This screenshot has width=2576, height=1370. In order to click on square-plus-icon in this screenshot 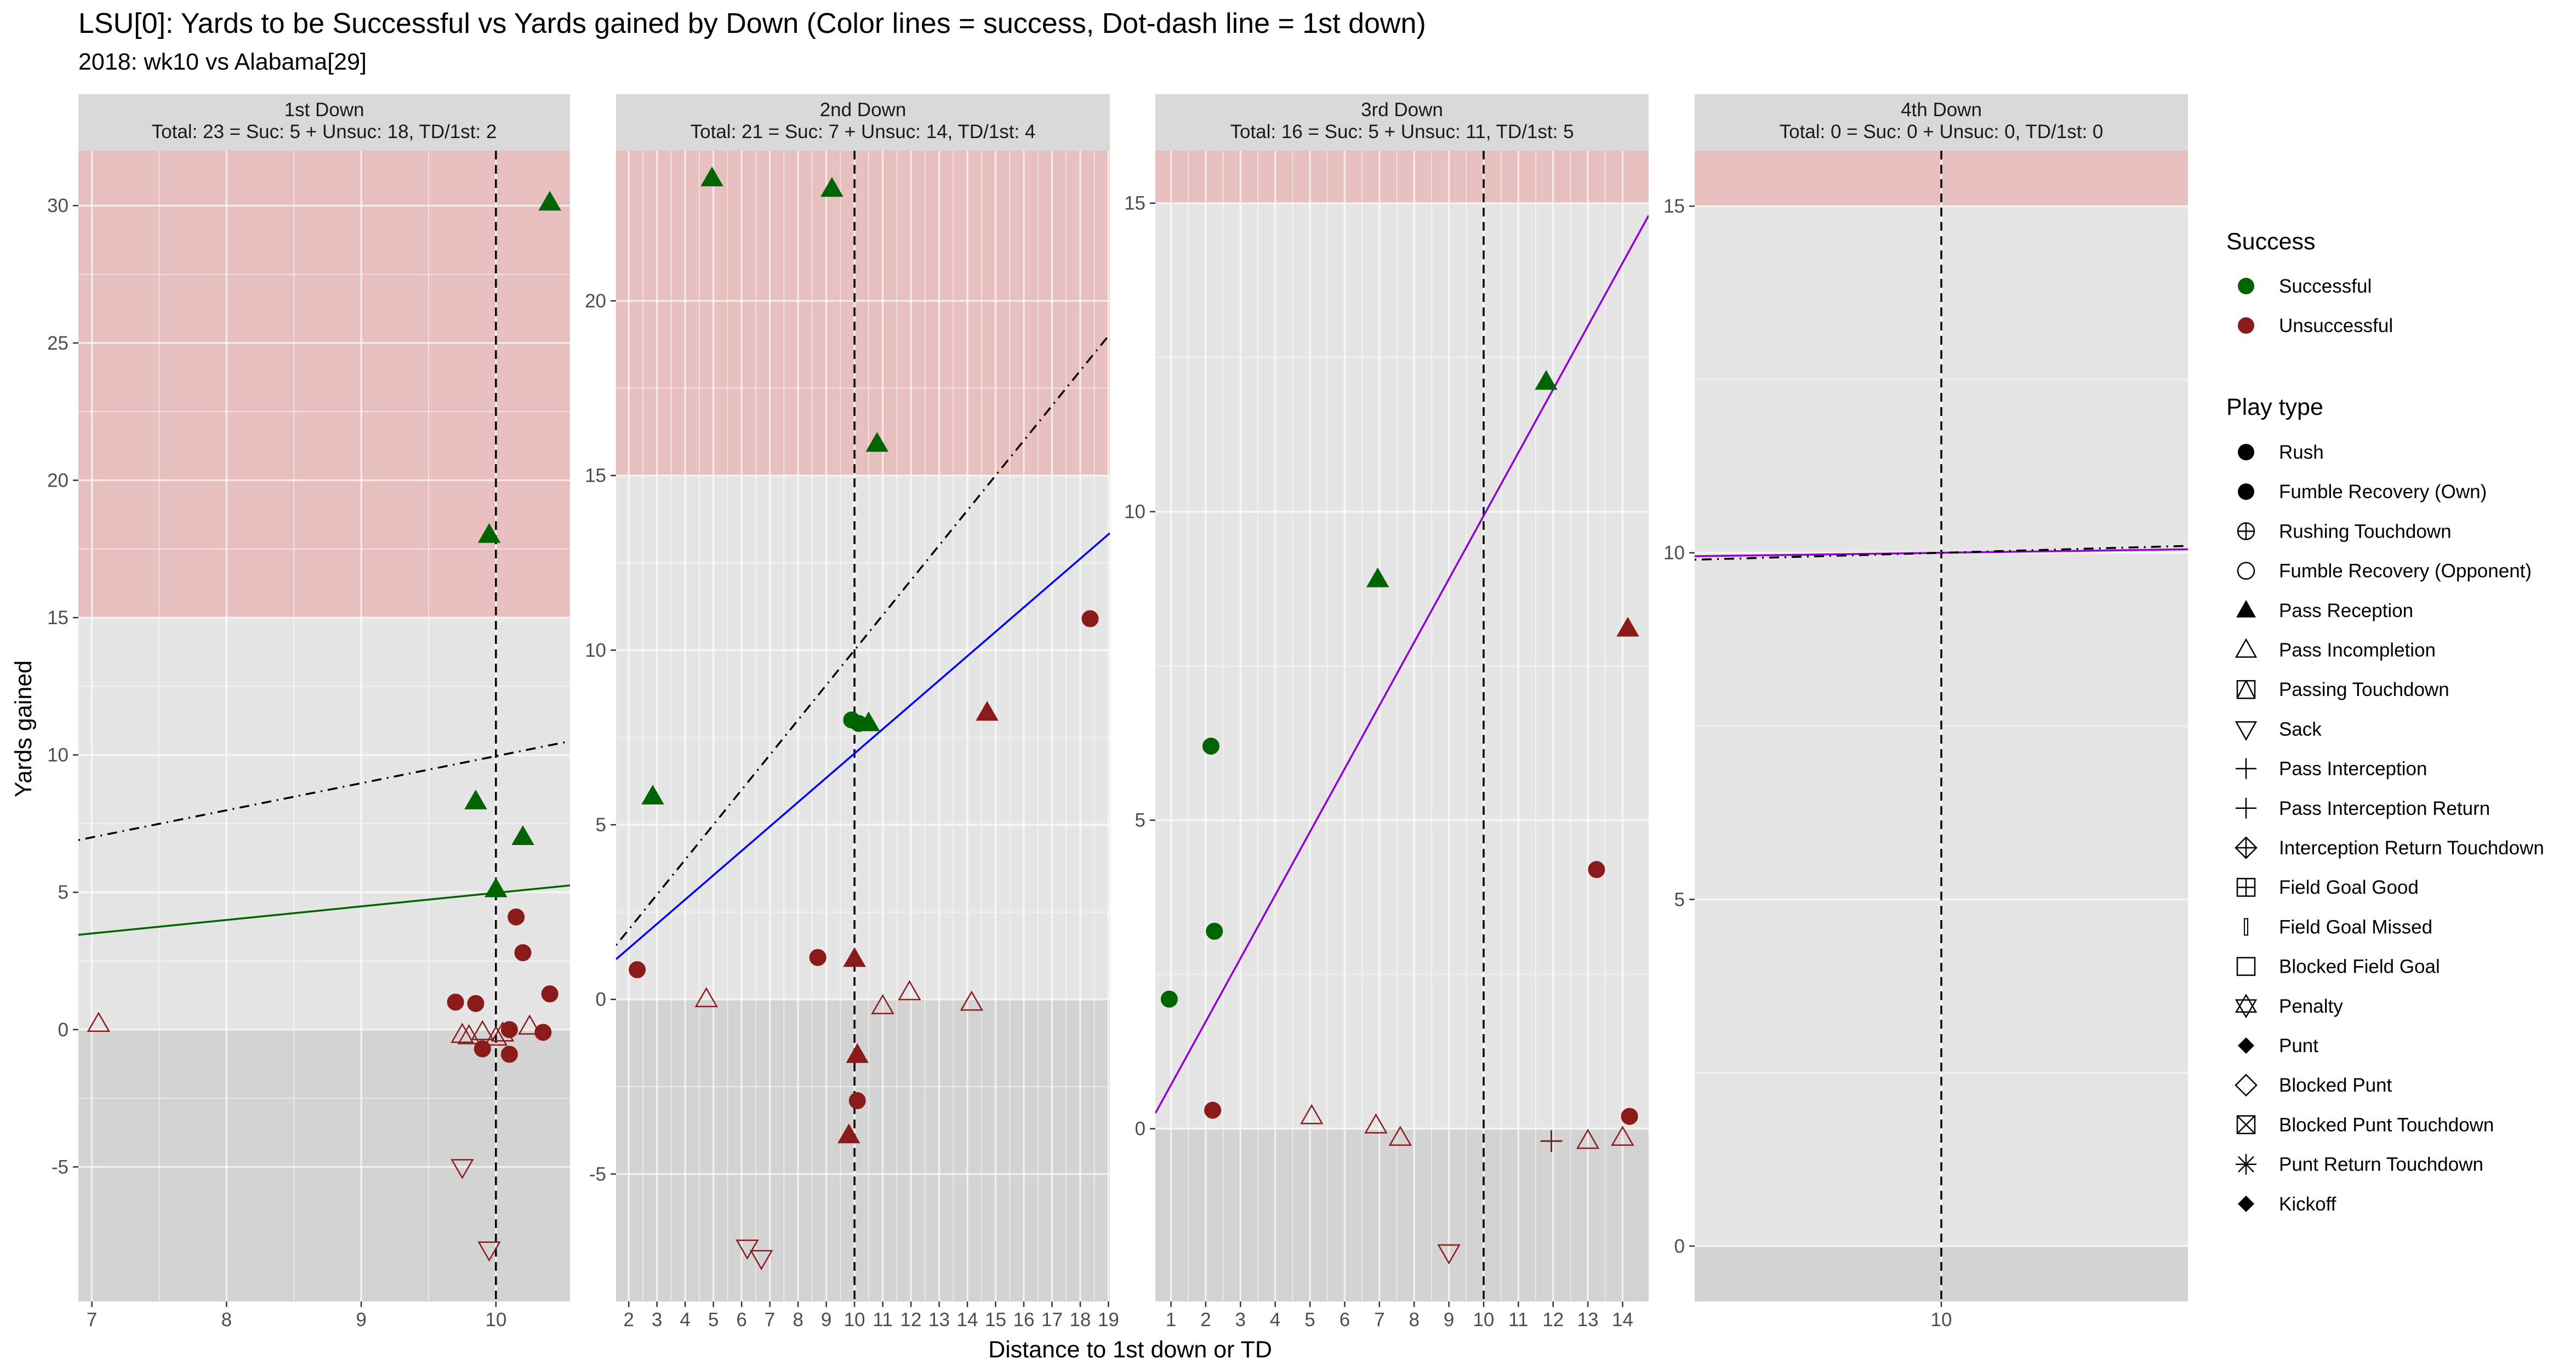, I will do `click(2246, 887)`.